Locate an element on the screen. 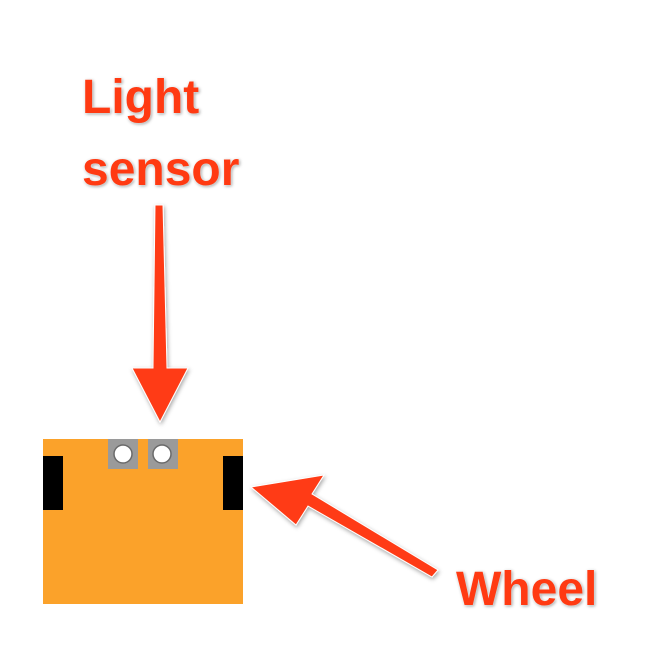 Image resolution: width=660 pixels, height=648 pixels. light-sensor-right-lens is located at coordinates (162, 454).